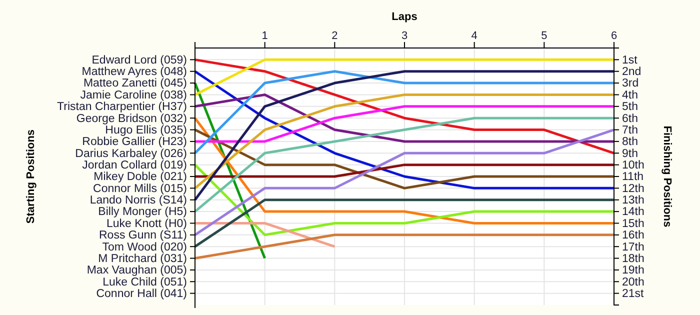  What do you see at coordinates (630, 84) in the screenshot?
I see `y2-tick-label: 3rd` at bounding box center [630, 84].